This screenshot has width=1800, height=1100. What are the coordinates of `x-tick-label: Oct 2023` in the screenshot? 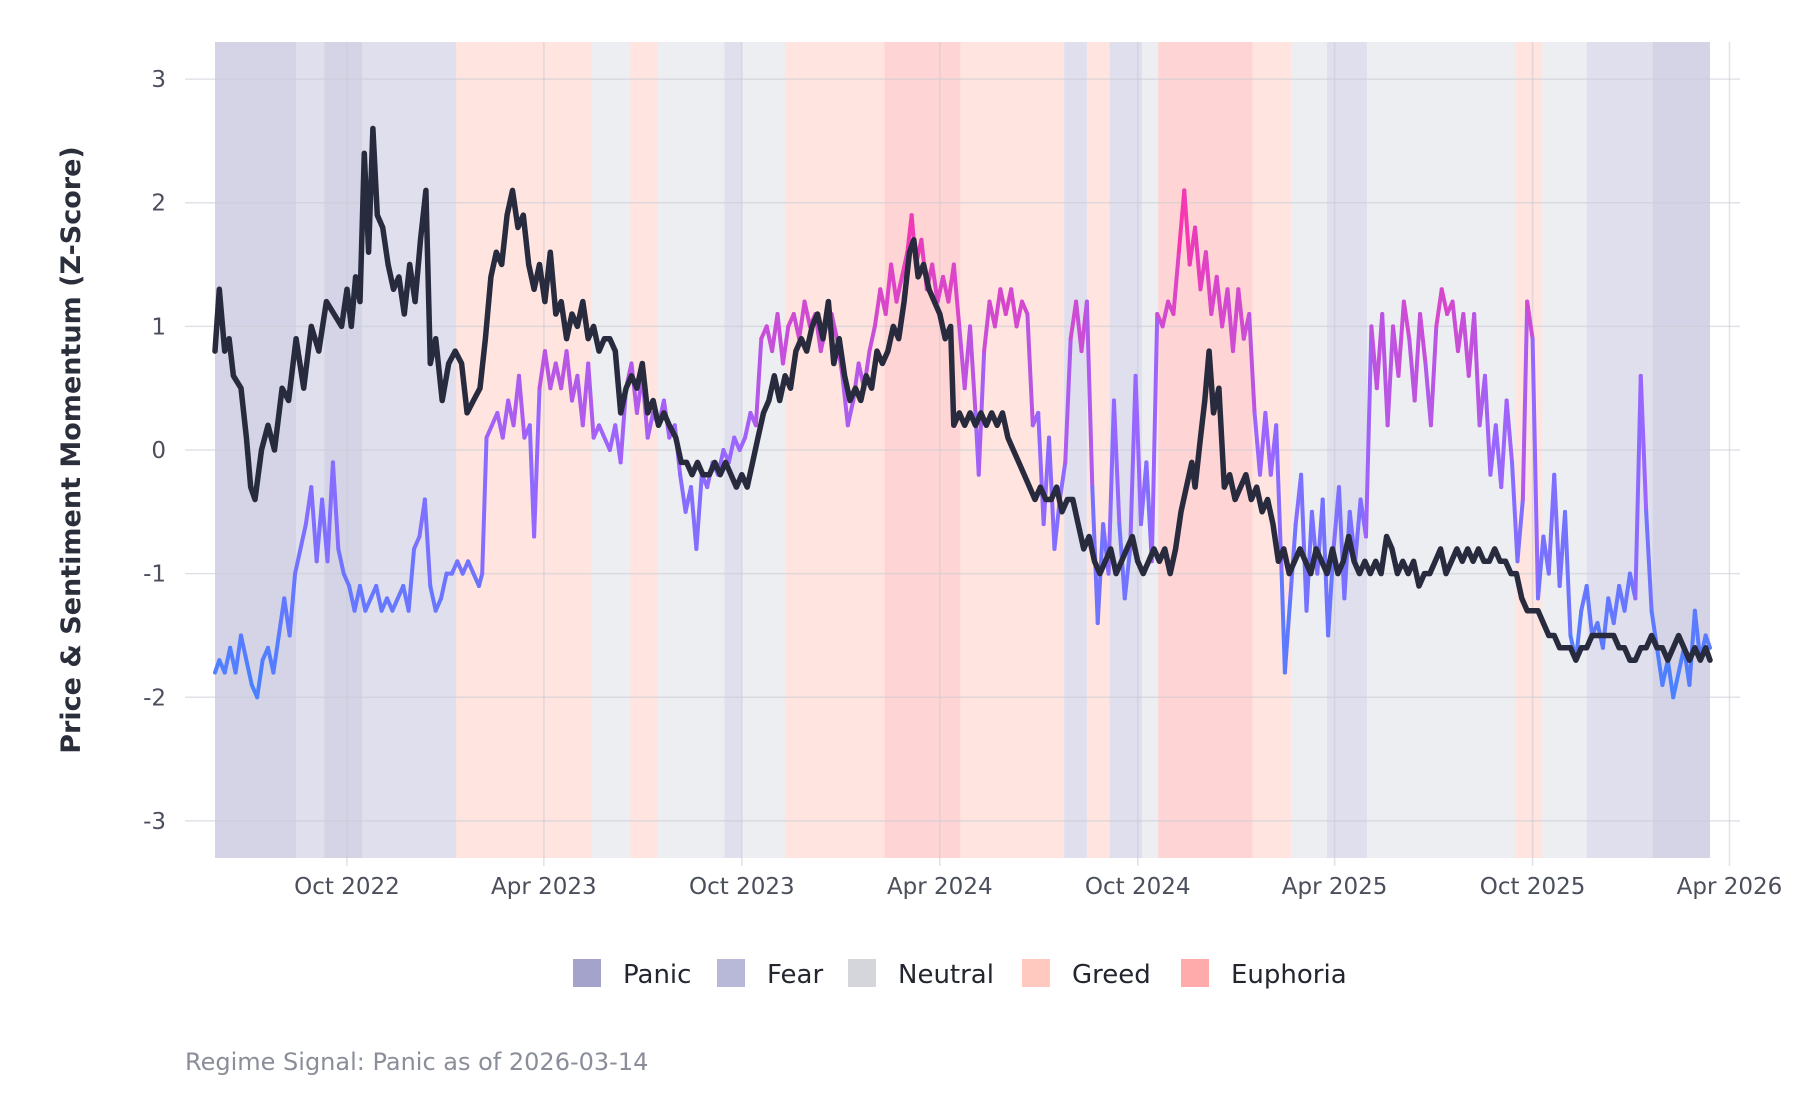 It's located at (742, 887).